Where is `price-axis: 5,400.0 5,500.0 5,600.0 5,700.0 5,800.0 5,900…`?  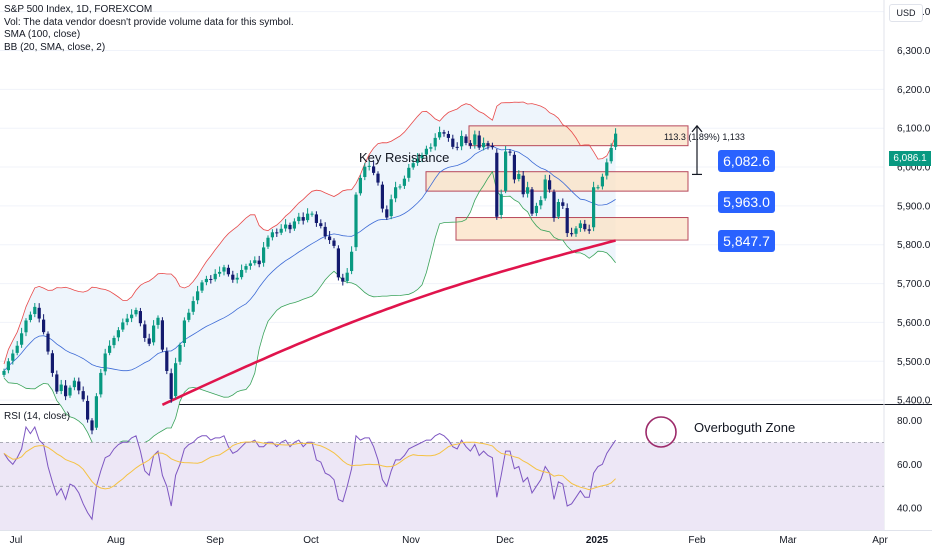 price-axis: 5,400.0 5,500.0 5,600.0 5,700.0 5,800.0 5,900… is located at coordinates (914, 261).